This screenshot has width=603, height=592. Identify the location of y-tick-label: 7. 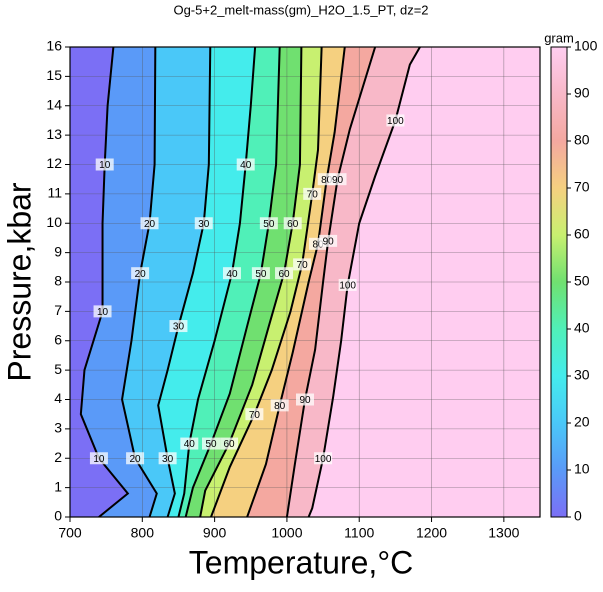
(58, 310).